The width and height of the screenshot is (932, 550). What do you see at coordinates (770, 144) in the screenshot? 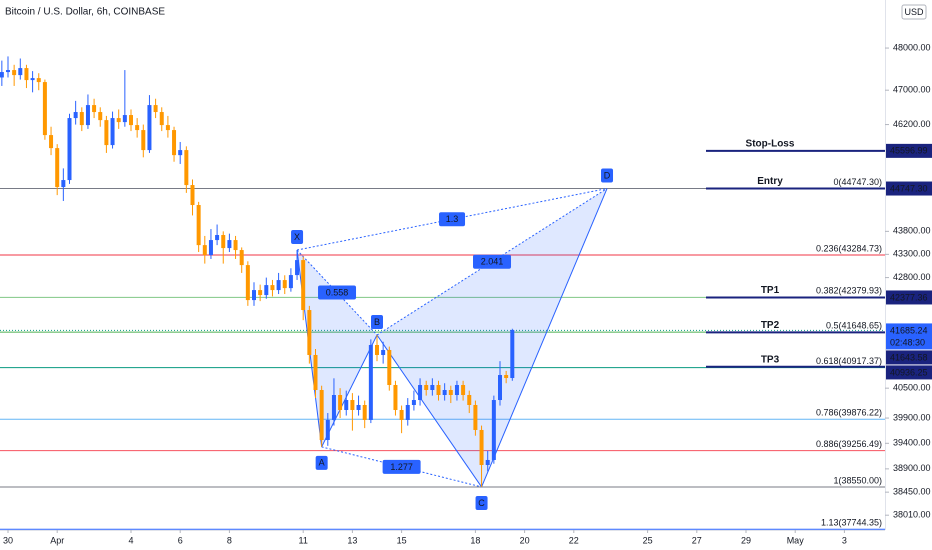
I see `level-name: Stop-Loss` at bounding box center [770, 144].